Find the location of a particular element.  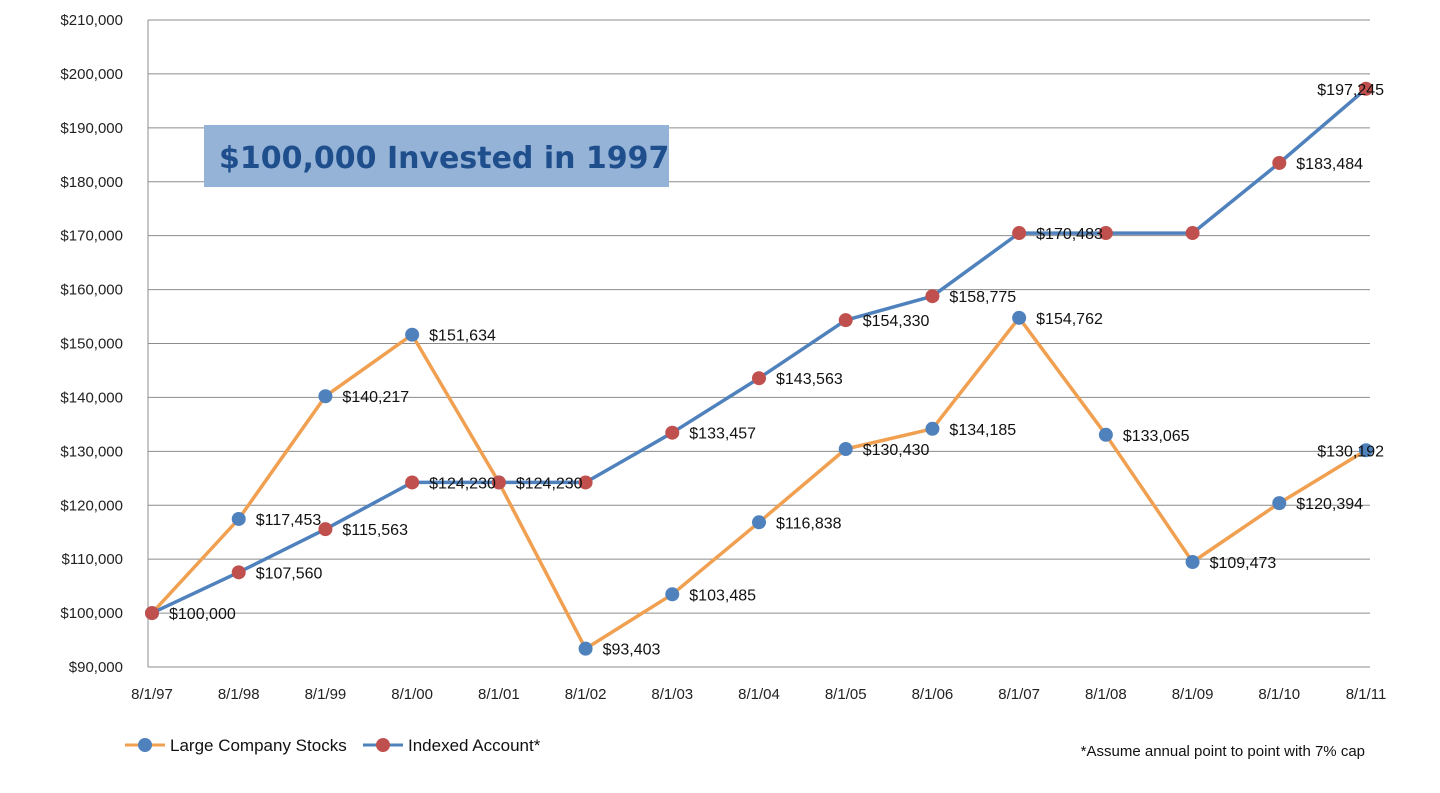

data-label: $140,217 is located at coordinates (375, 397).